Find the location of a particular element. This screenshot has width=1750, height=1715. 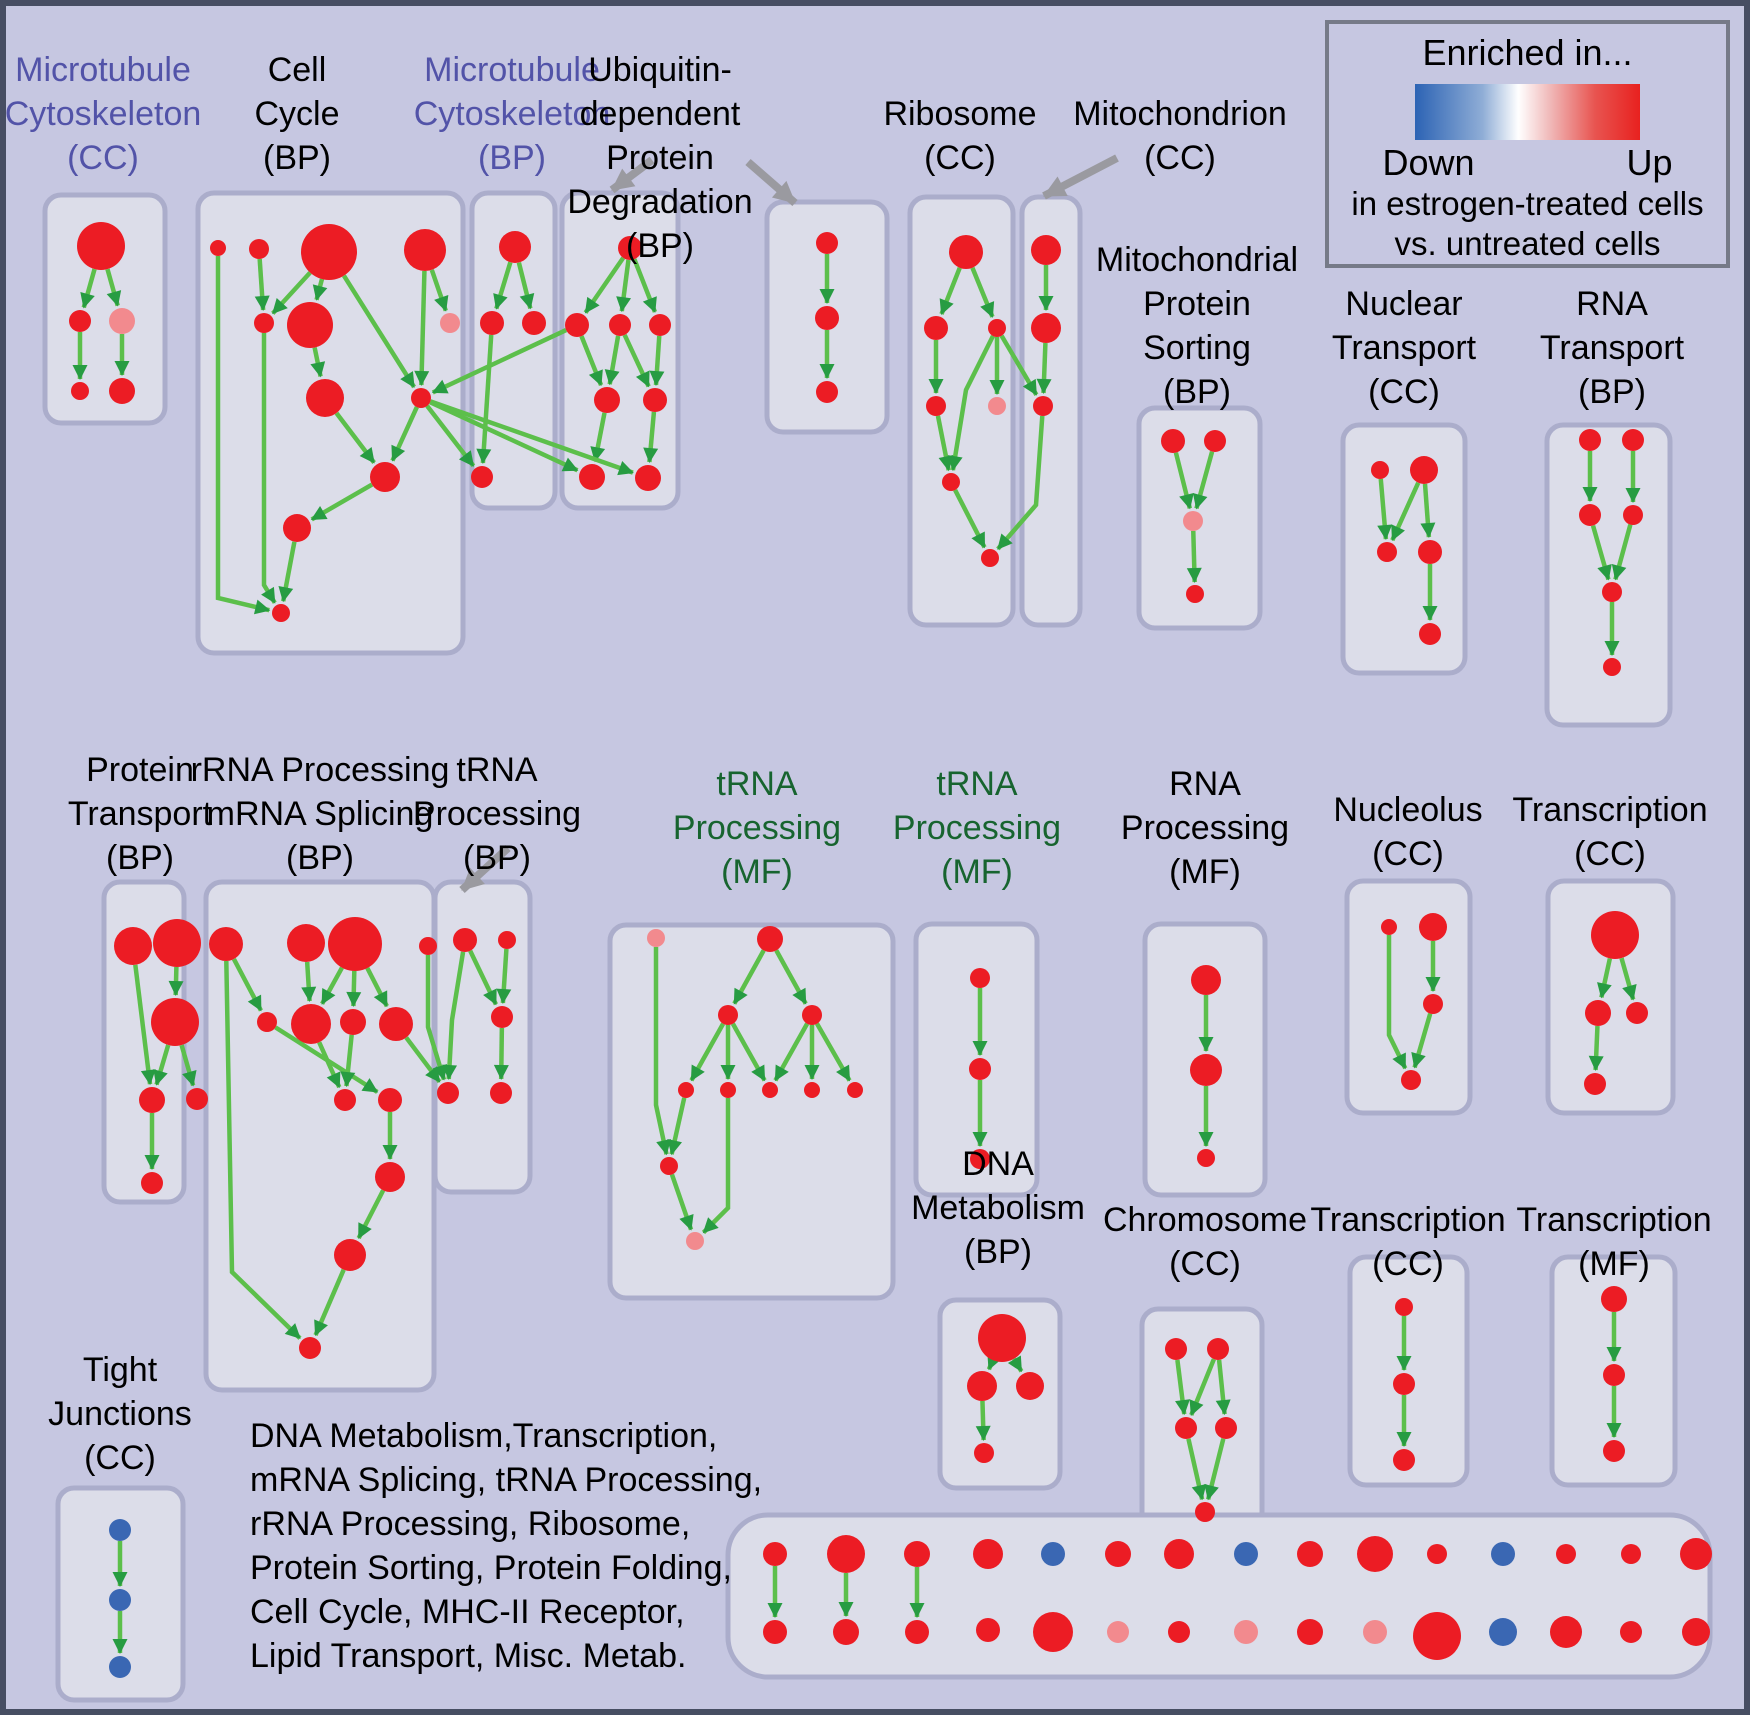

cluster-label: dependent is located at coordinates (660, 114).